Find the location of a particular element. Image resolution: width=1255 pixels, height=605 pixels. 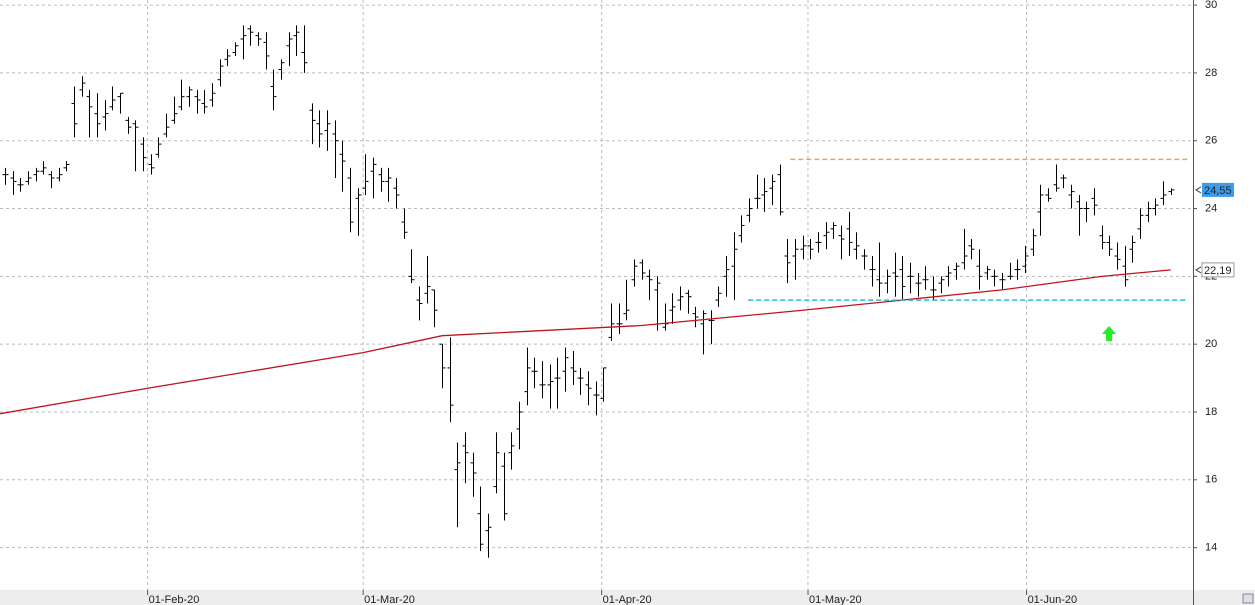

corner-icon is located at coordinates (1248, 598).